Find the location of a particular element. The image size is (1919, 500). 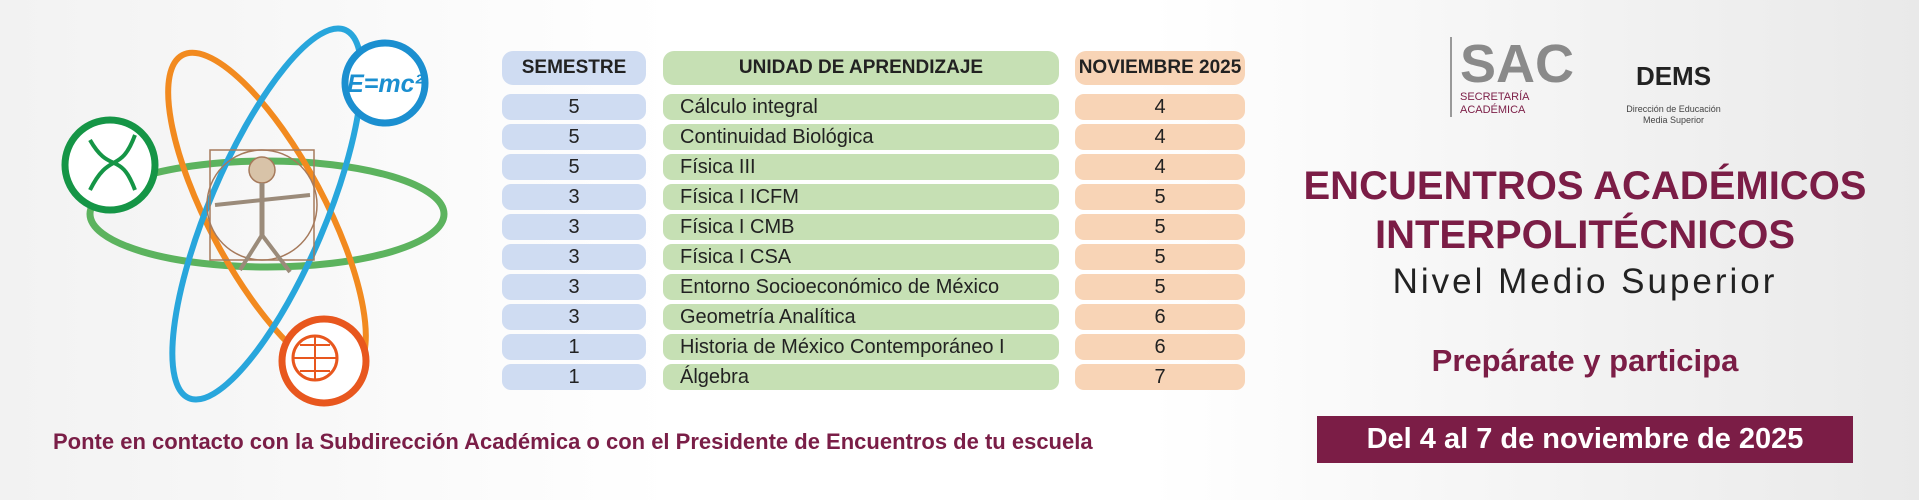

formula-icon is located at coordinates (385, 83).